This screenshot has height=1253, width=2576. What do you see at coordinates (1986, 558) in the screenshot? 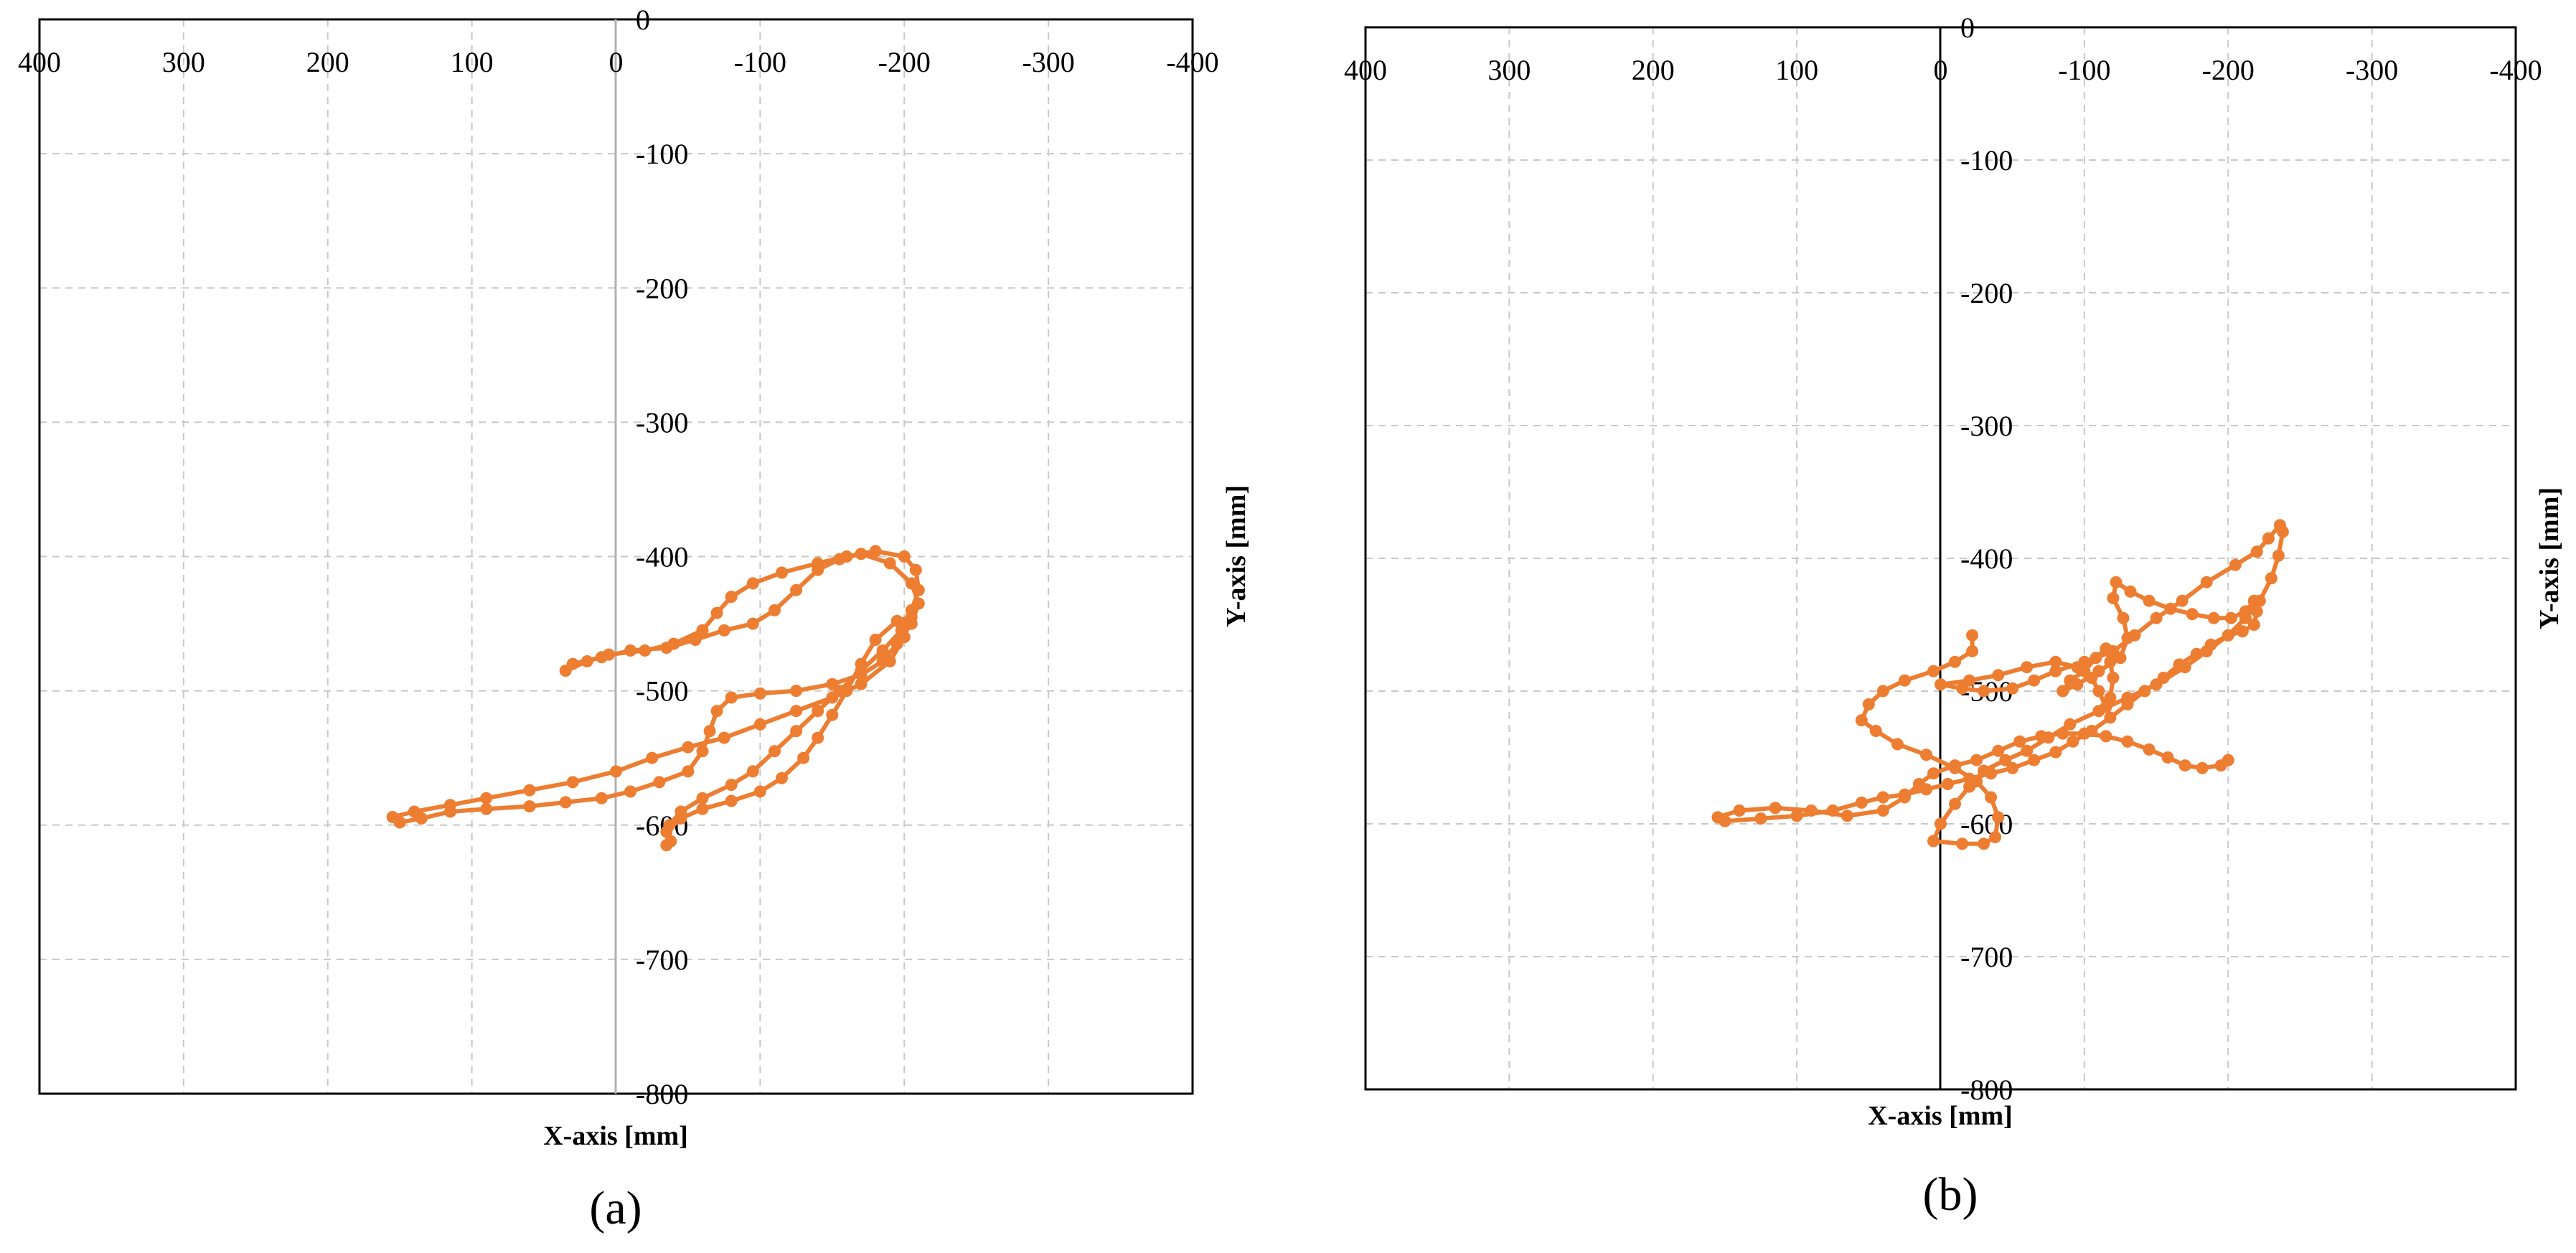
I see `y-tick-labels-b: 0-100-200-300-400-500-600-700-800` at bounding box center [1986, 558].